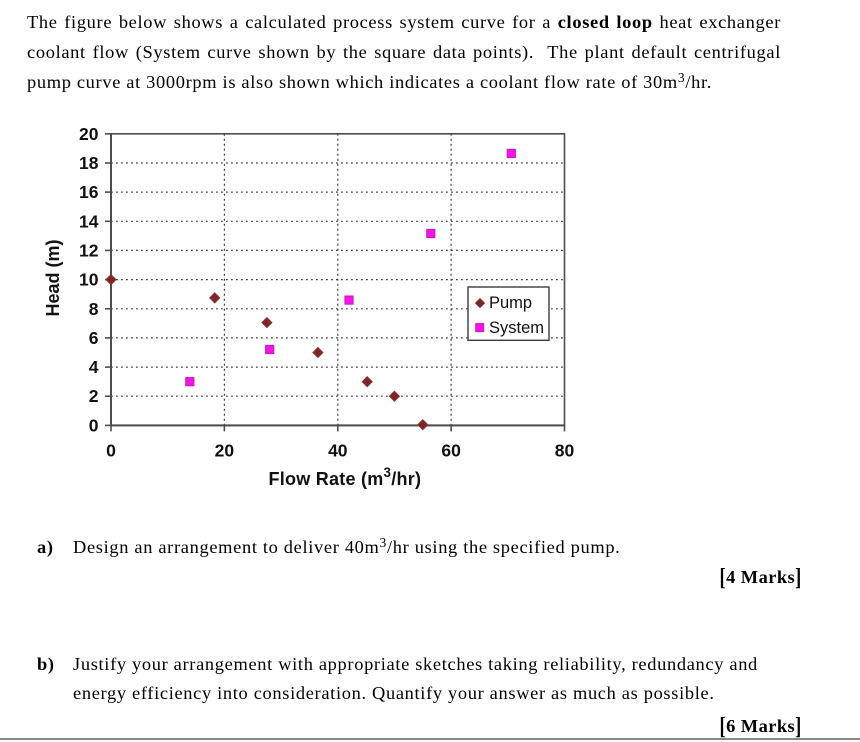  Describe the element at coordinates (53, 277) in the screenshot. I see `svg-text: Head (m)` at that location.